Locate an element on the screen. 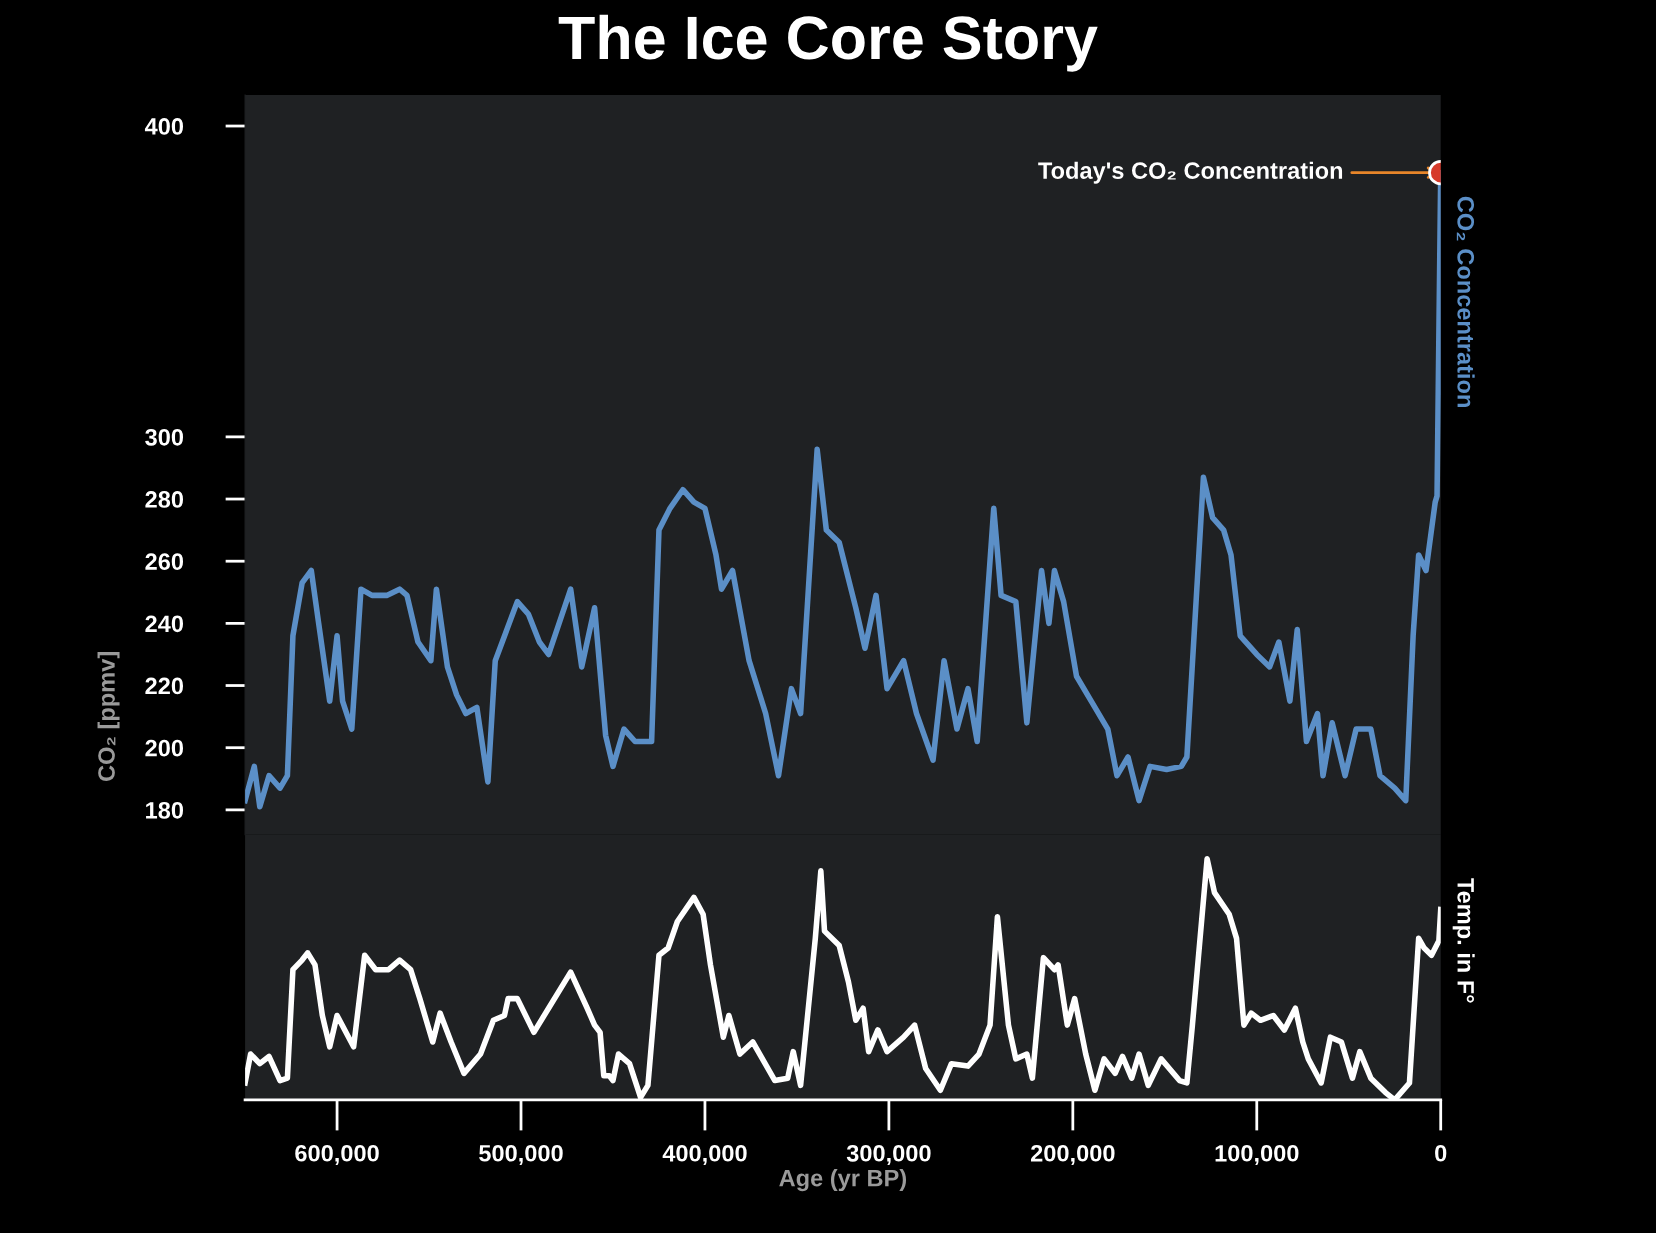 The image size is (1656, 1233). y-axis-title: CO₂ [ppmv] is located at coordinates (108, 716).